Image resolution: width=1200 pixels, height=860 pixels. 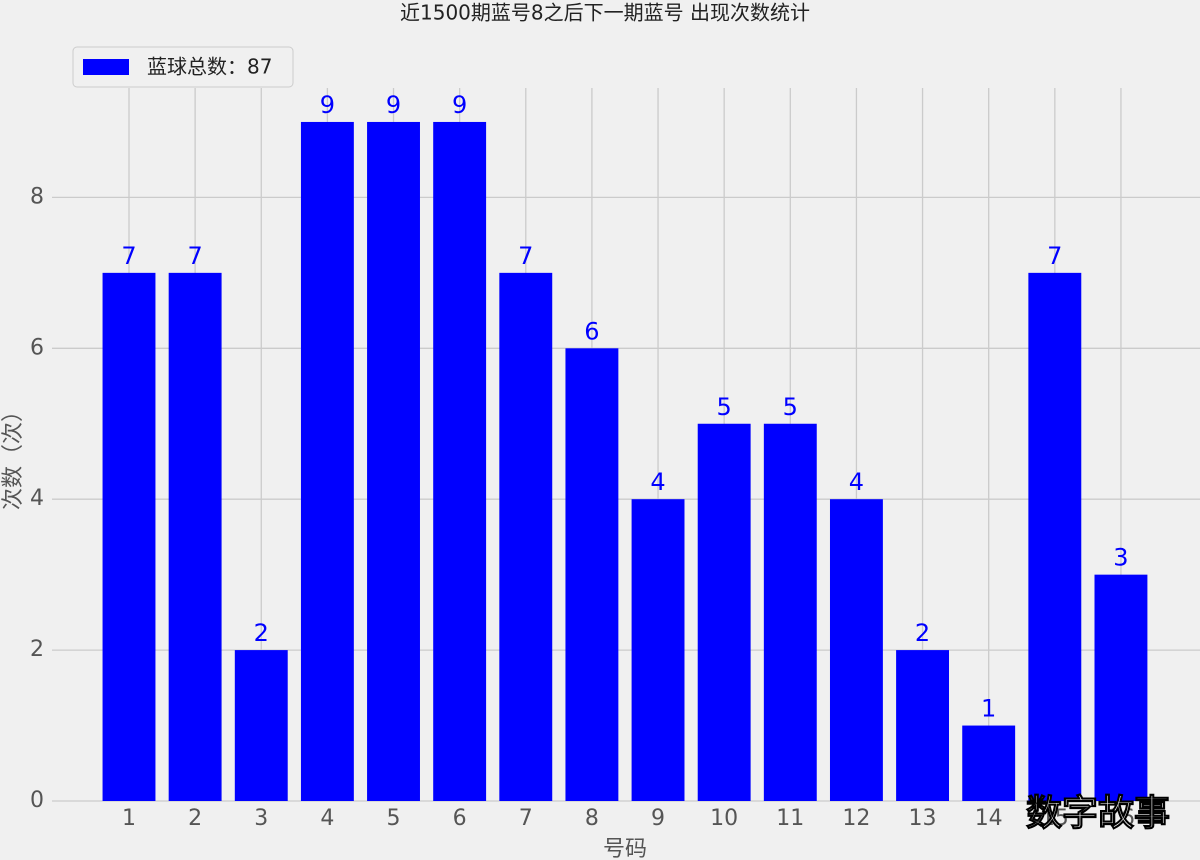 I want to click on x-tick-label: 10, so click(x=724, y=818).